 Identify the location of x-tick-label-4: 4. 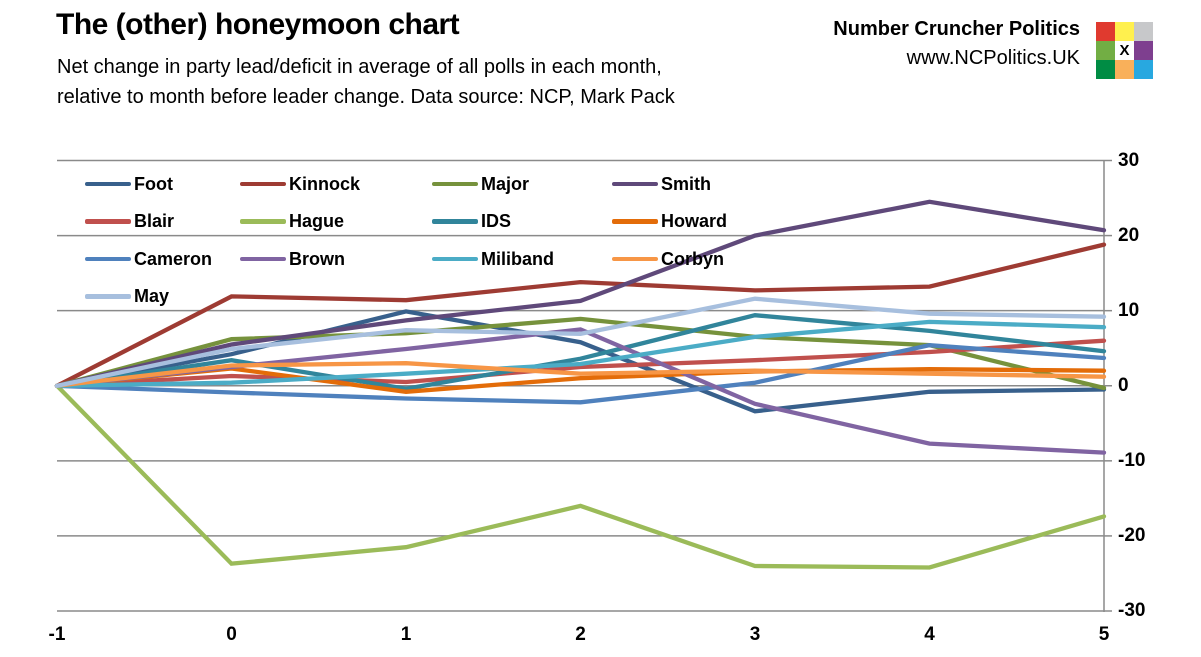
(929, 634).